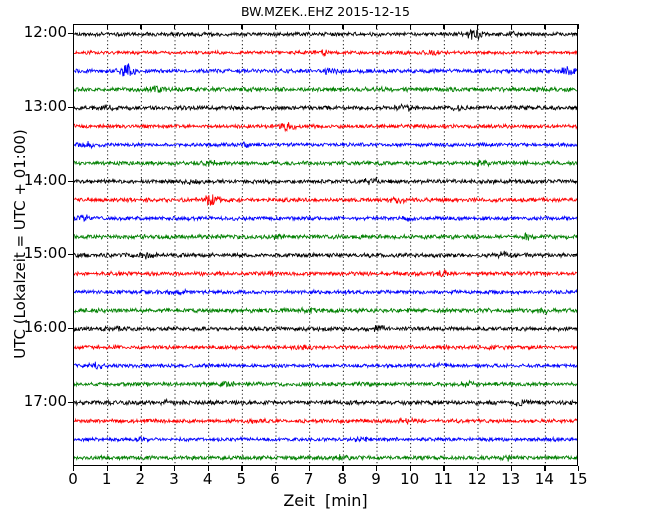  I want to click on x-tick-label: 11, so click(443, 479).